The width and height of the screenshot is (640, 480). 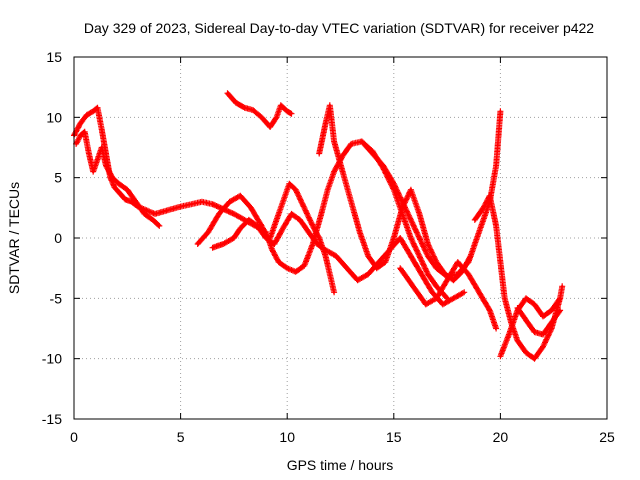 What do you see at coordinates (607, 437) in the screenshot?
I see `x-tick-label: 25` at bounding box center [607, 437].